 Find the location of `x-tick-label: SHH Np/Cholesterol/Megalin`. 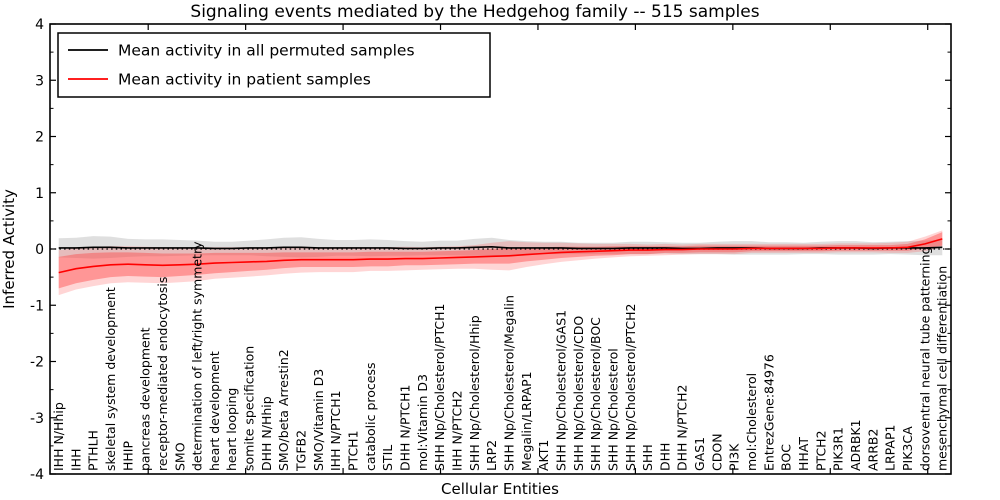

x-tick-label: SHH Np/Cholesterol/Megalin is located at coordinates (509, 383).